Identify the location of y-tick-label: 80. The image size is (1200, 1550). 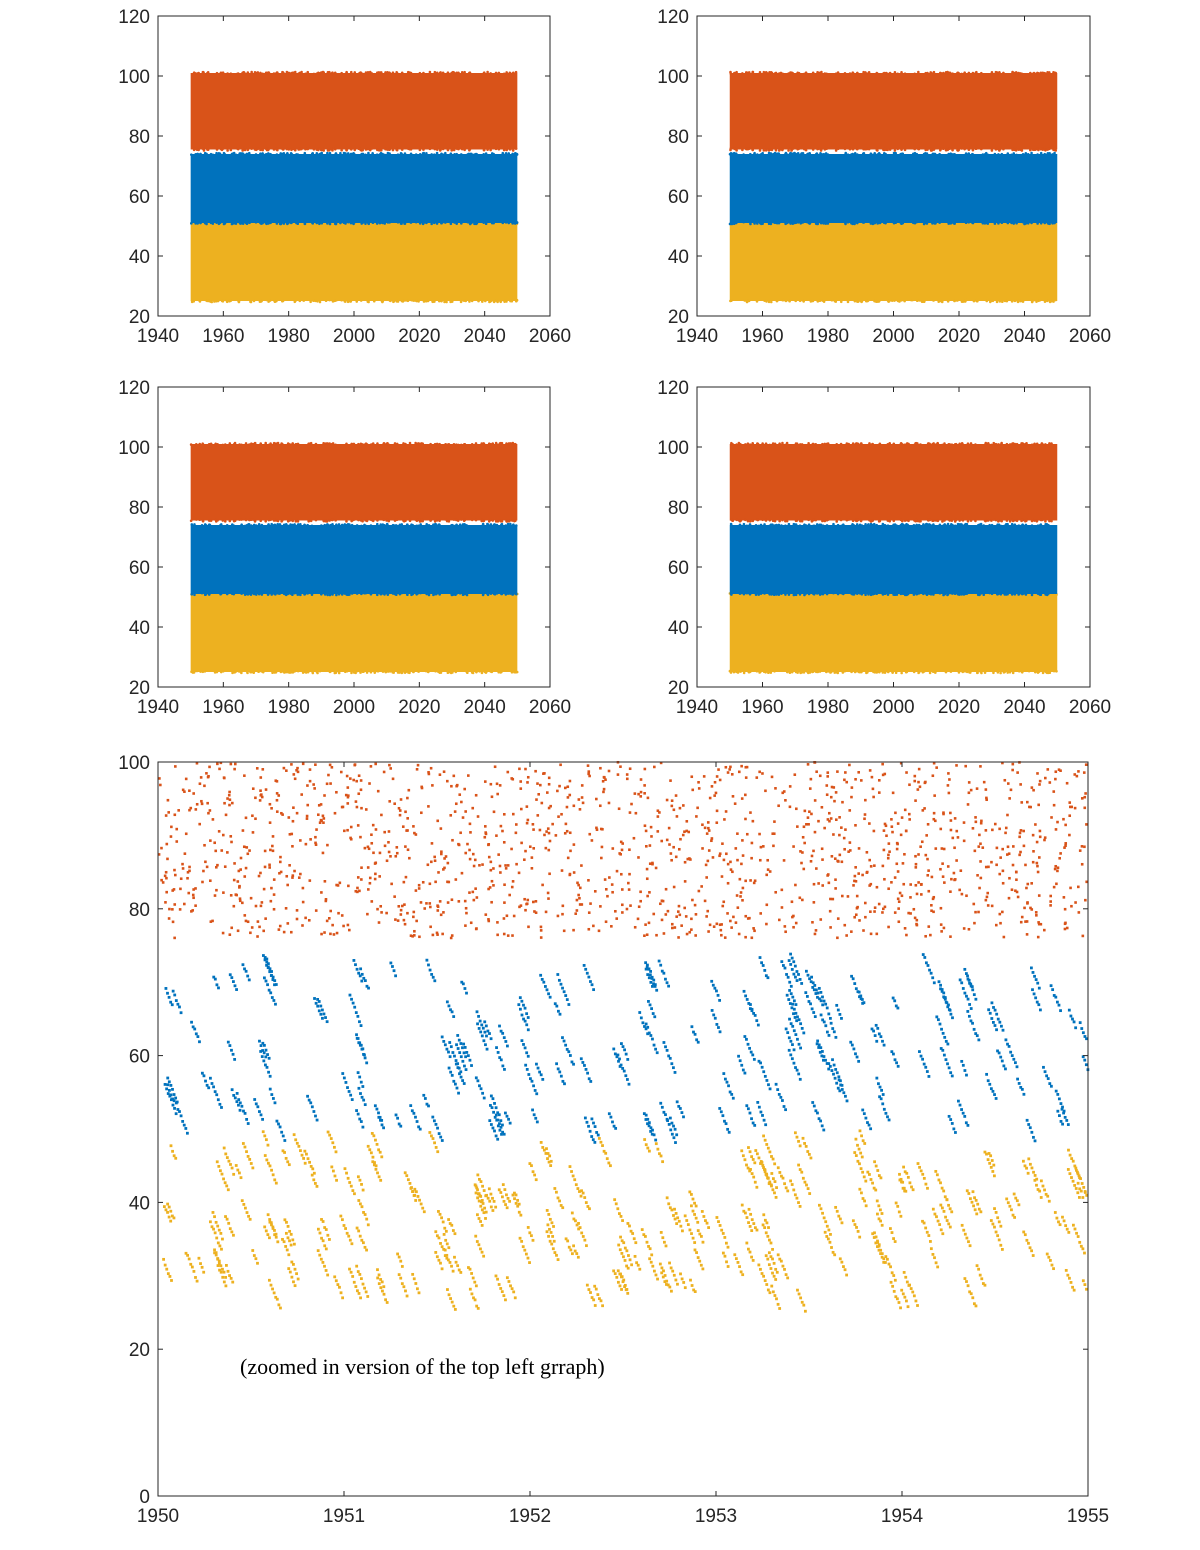
(139, 508).